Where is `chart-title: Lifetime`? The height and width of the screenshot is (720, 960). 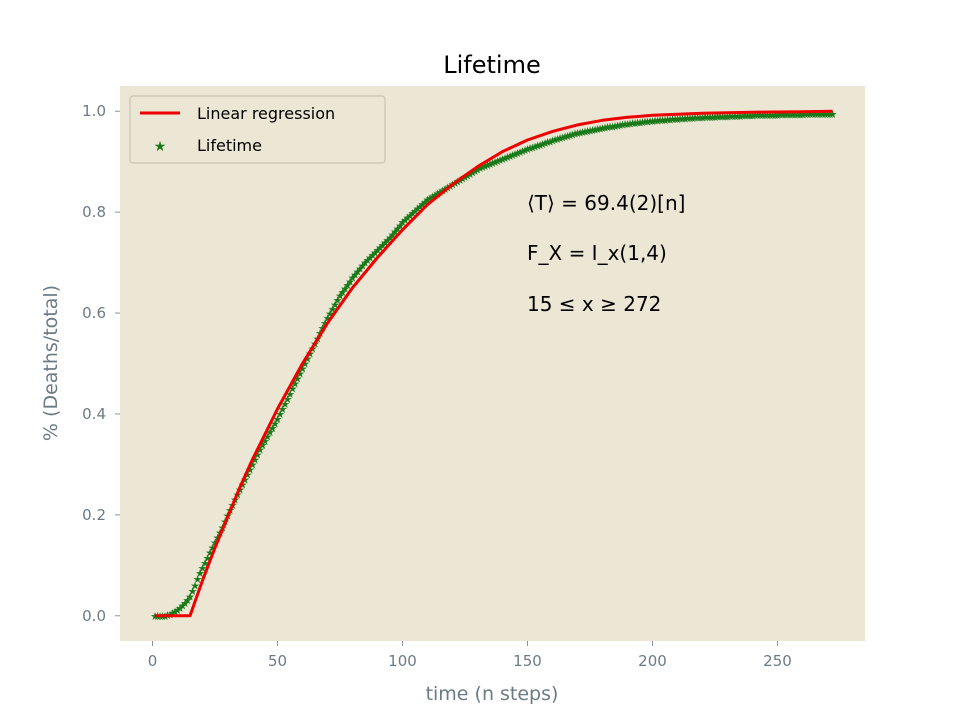
chart-title: Lifetime is located at coordinates (491, 65).